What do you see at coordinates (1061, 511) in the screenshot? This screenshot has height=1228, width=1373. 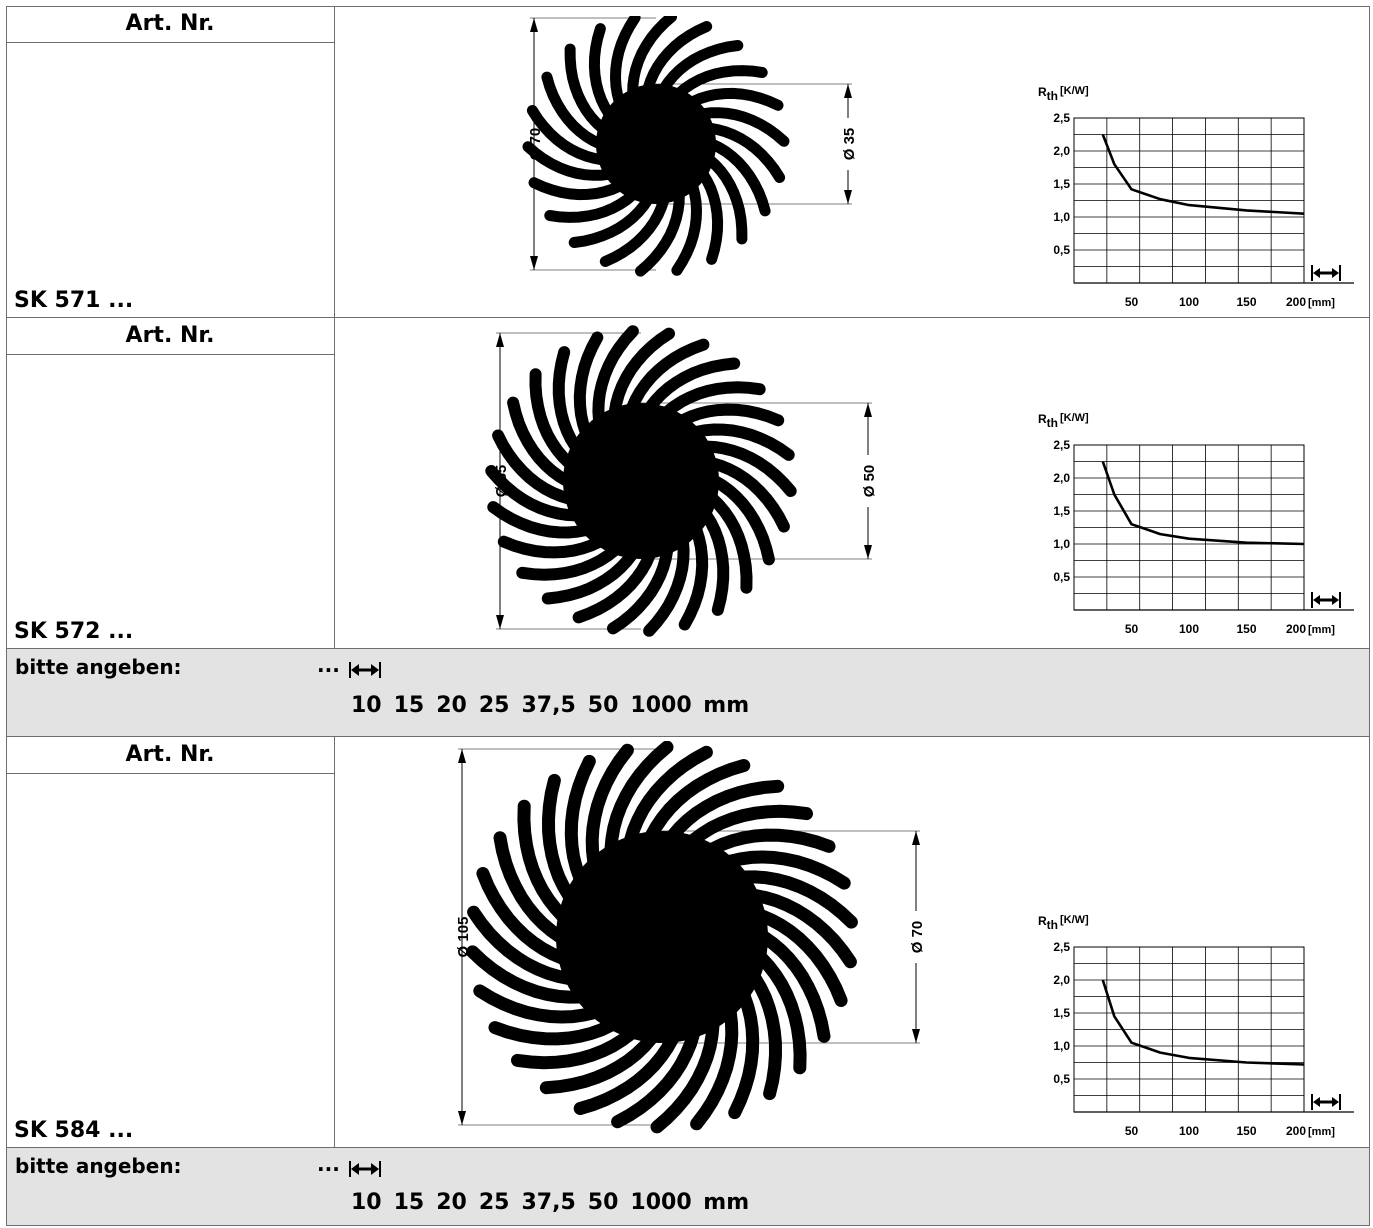 I see `y-tick-label: 1,5` at bounding box center [1061, 511].